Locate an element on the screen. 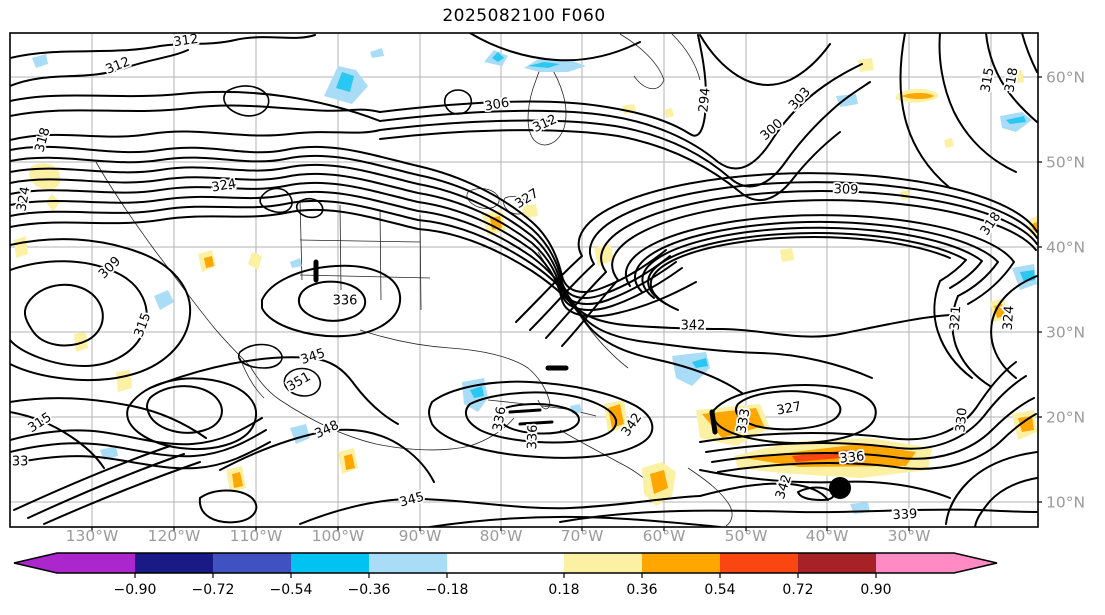  colorbar-tick-label: 0.18 is located at coordinates (563, 590).